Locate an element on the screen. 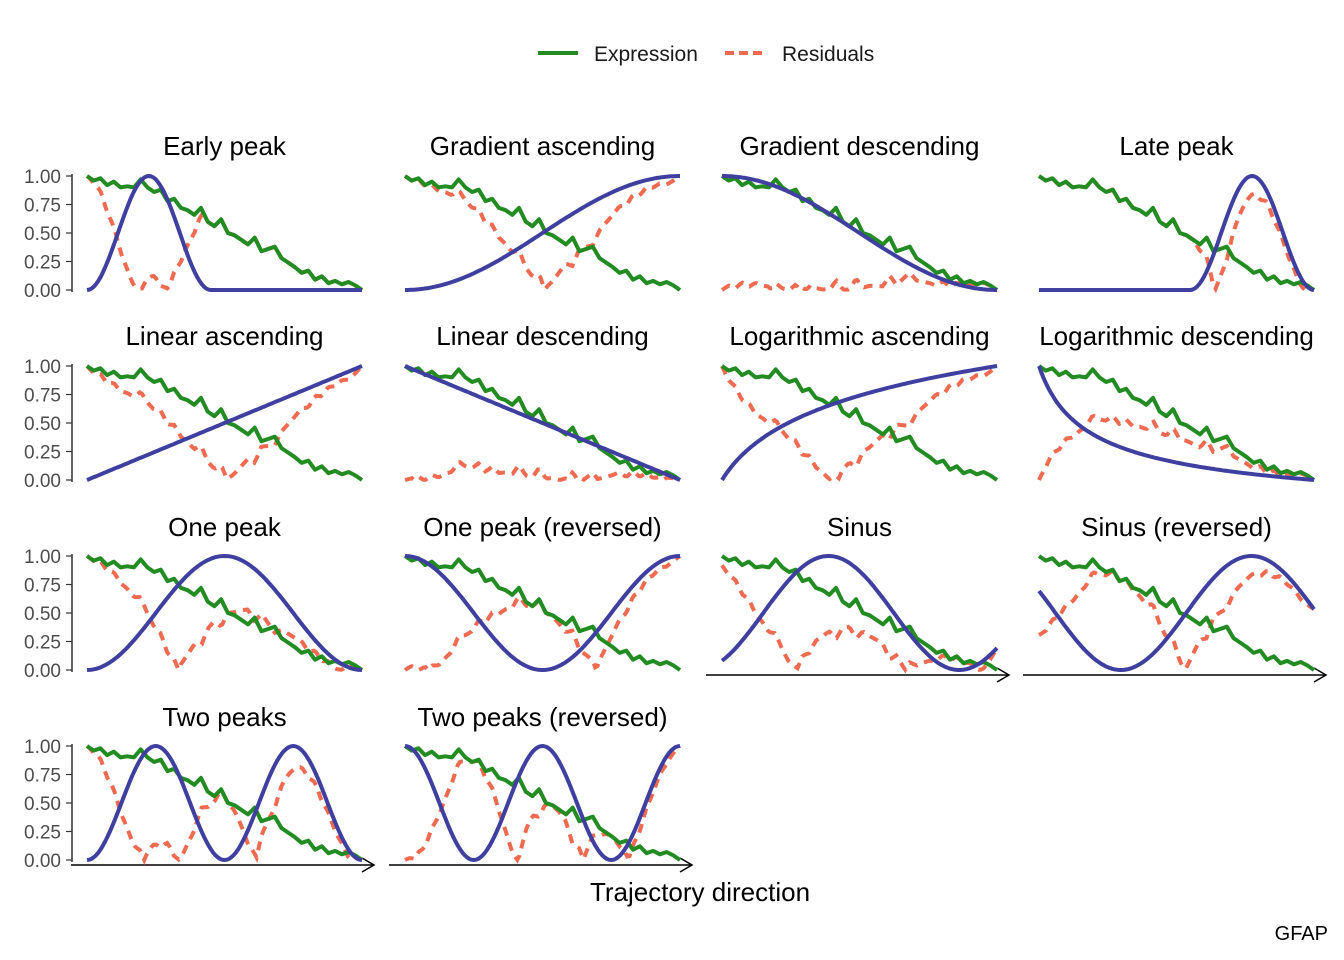  panel-linear-desc: Linear descending is located at coordinates (542, 402).